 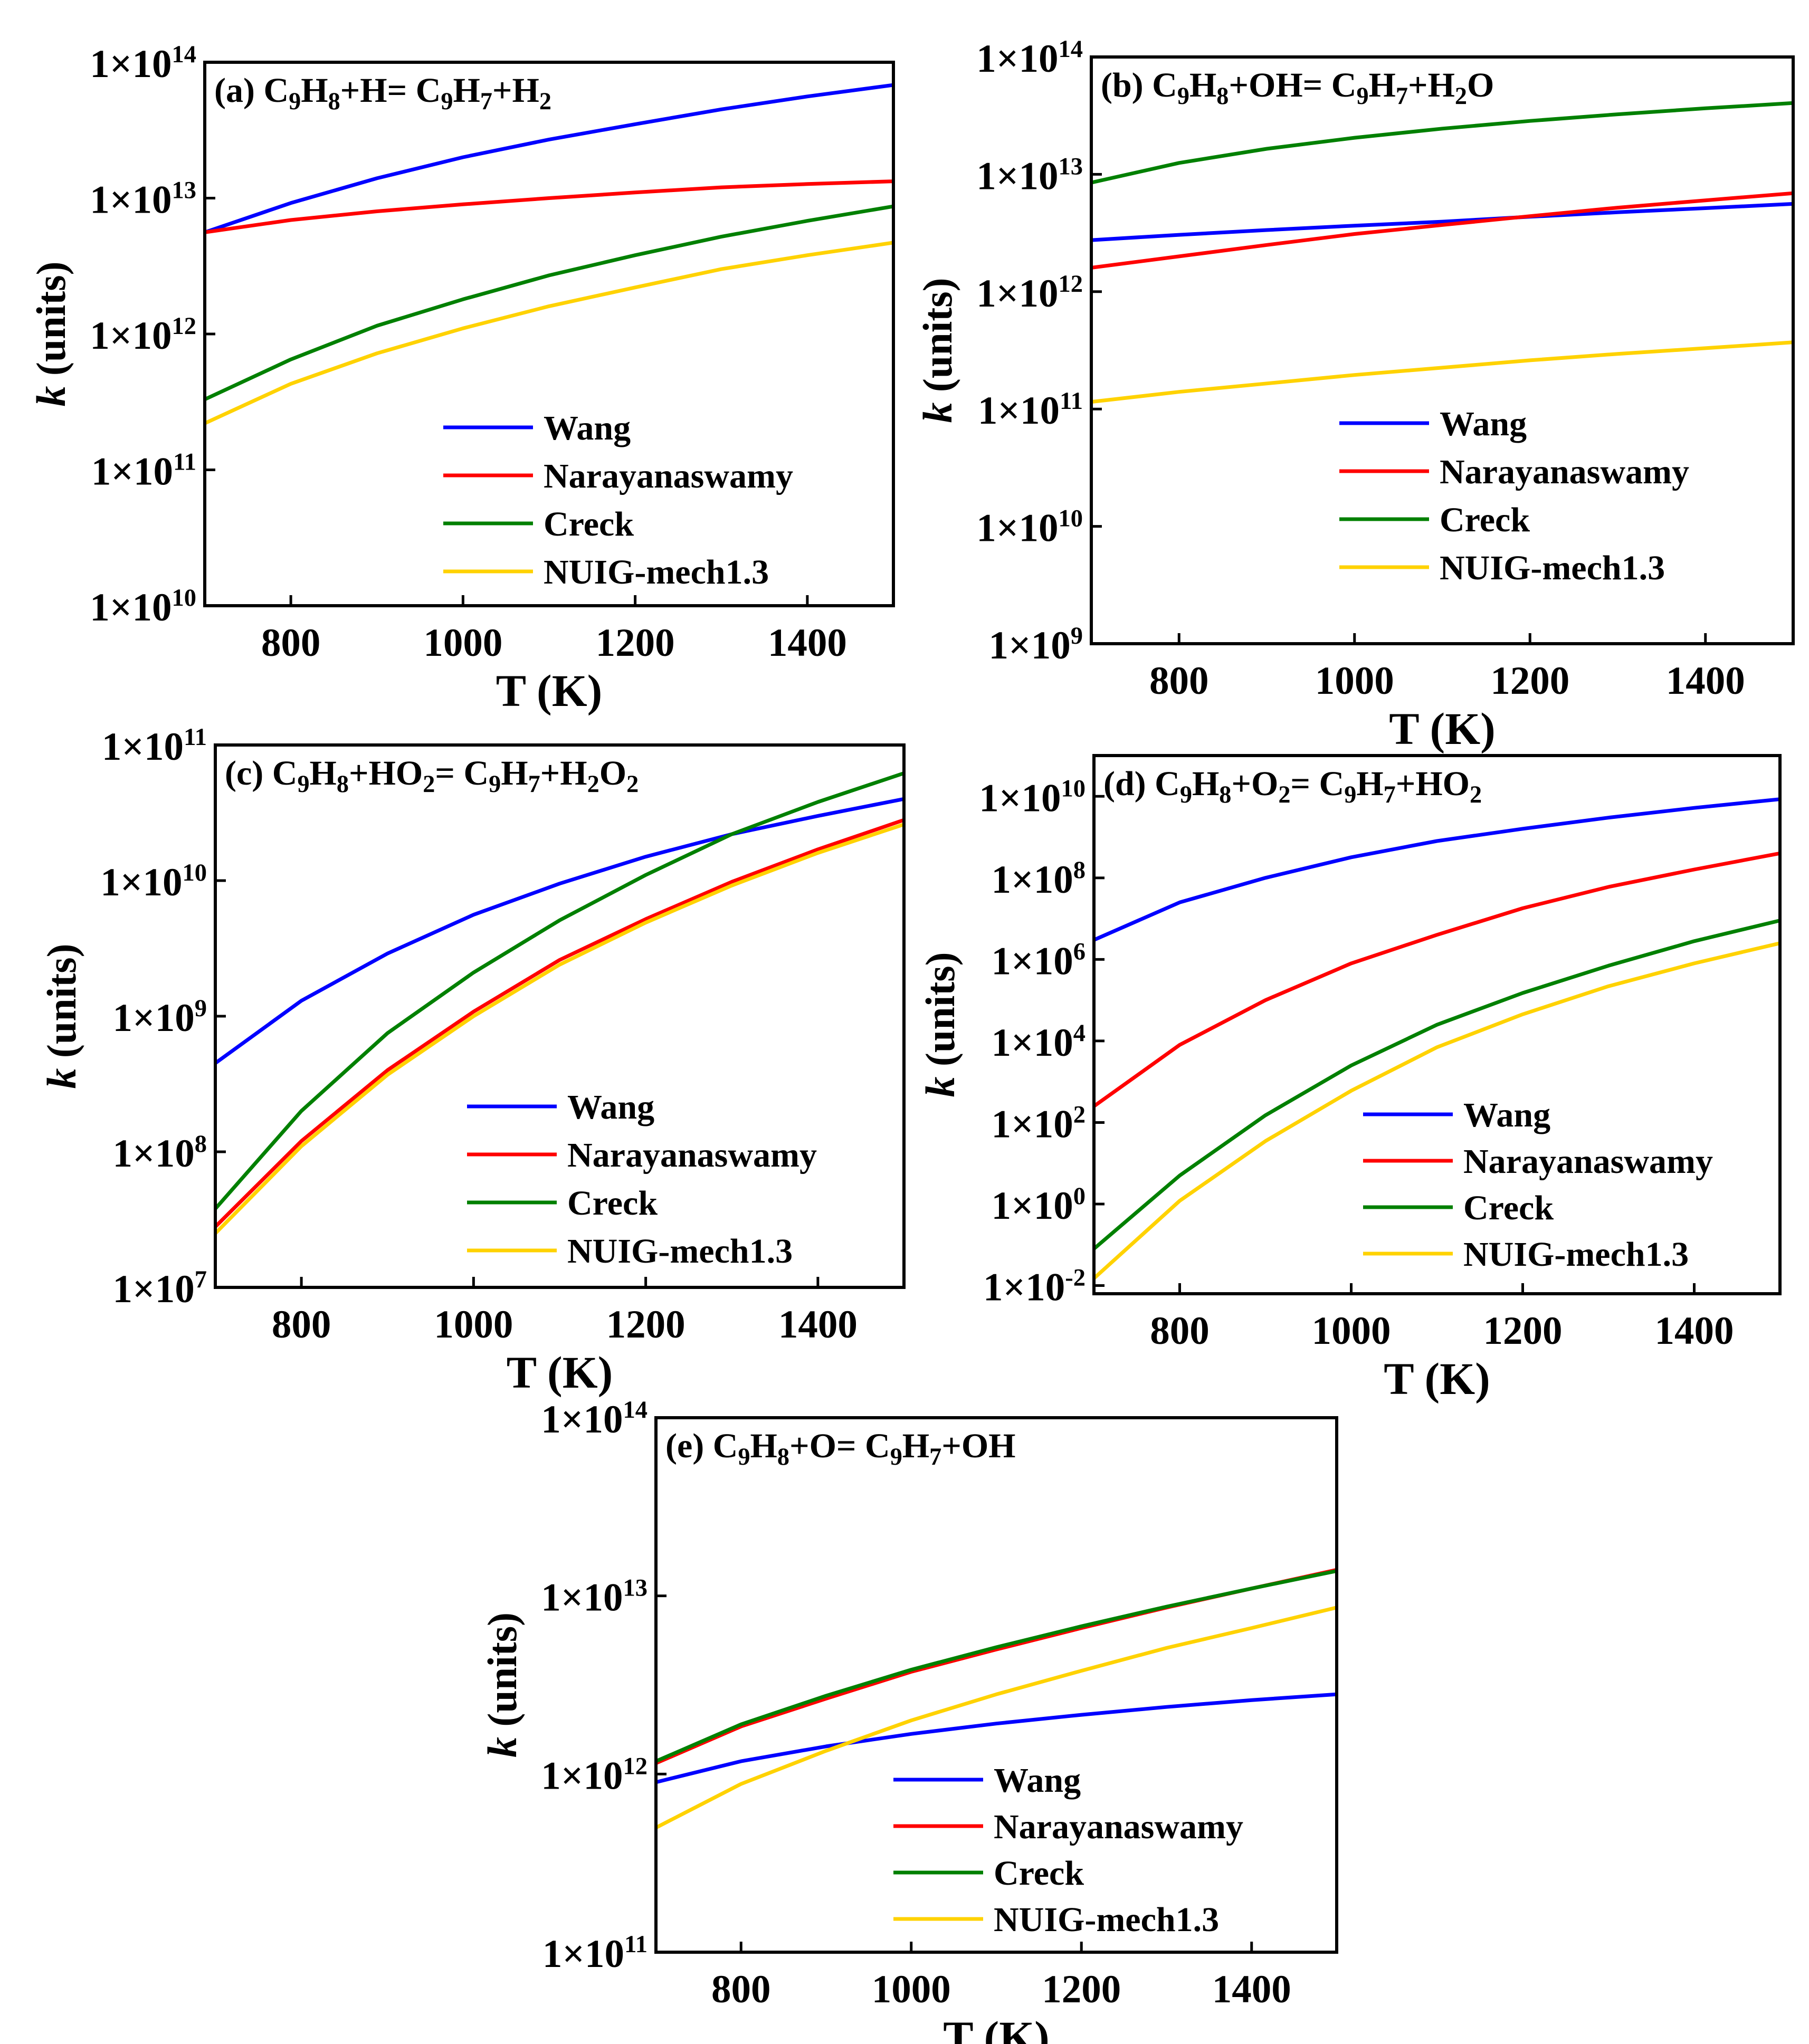 I want to click on y-tick-label: 1×10⁴, so click(x=1039, y=1042).